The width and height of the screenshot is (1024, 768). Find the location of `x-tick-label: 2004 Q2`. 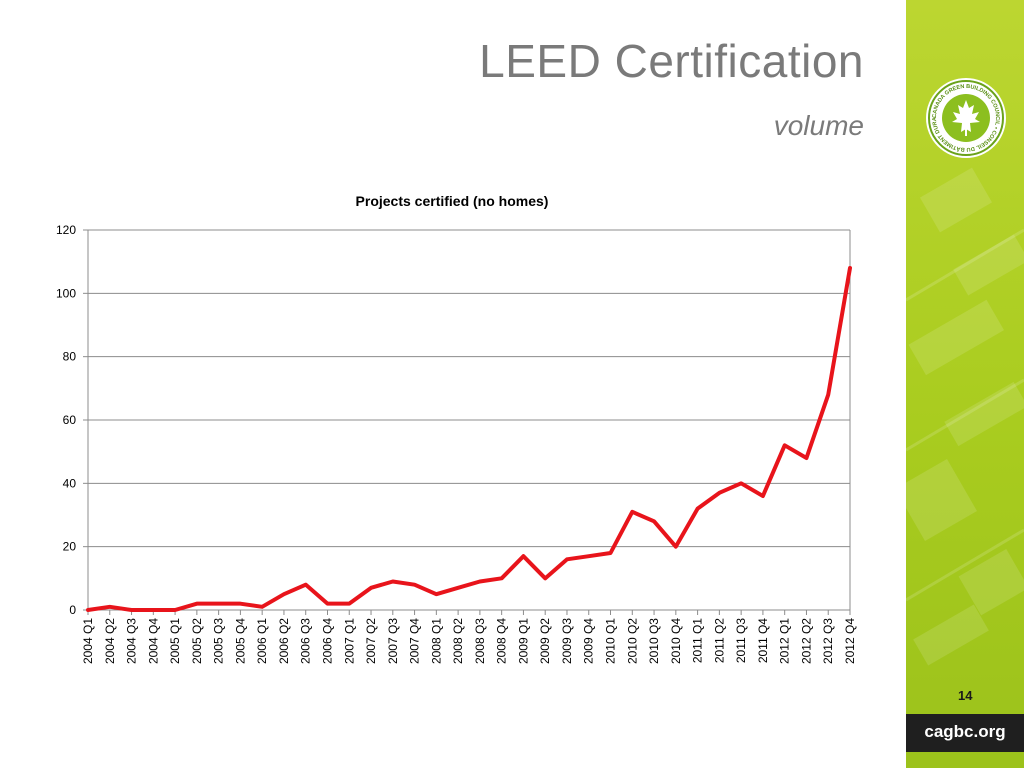

x-tick-label: 2004 Q2 is located at coordinates (110, 641).